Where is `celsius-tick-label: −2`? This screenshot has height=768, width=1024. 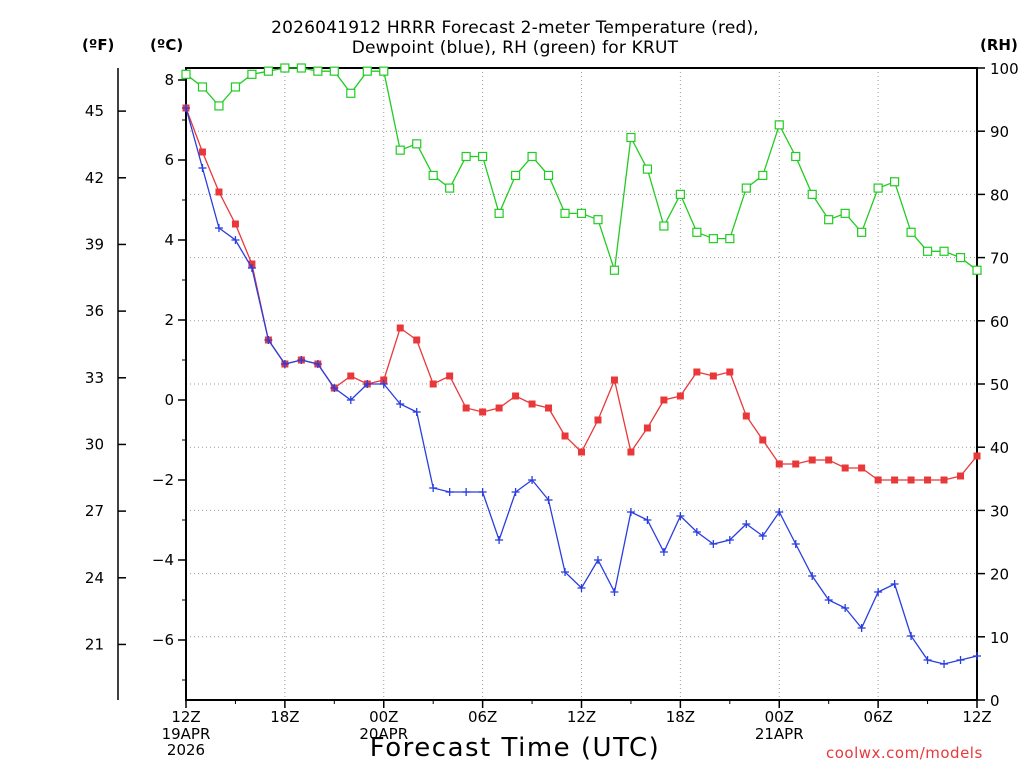 celsius-tick-label: −2 is located at coordinates (163, 480).